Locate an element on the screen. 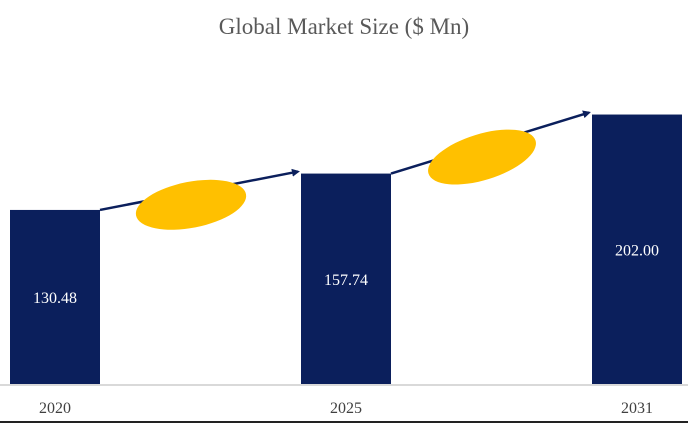 This screenshot has height=424, width=688. bar-2031 is located at coordinates (637, 249).